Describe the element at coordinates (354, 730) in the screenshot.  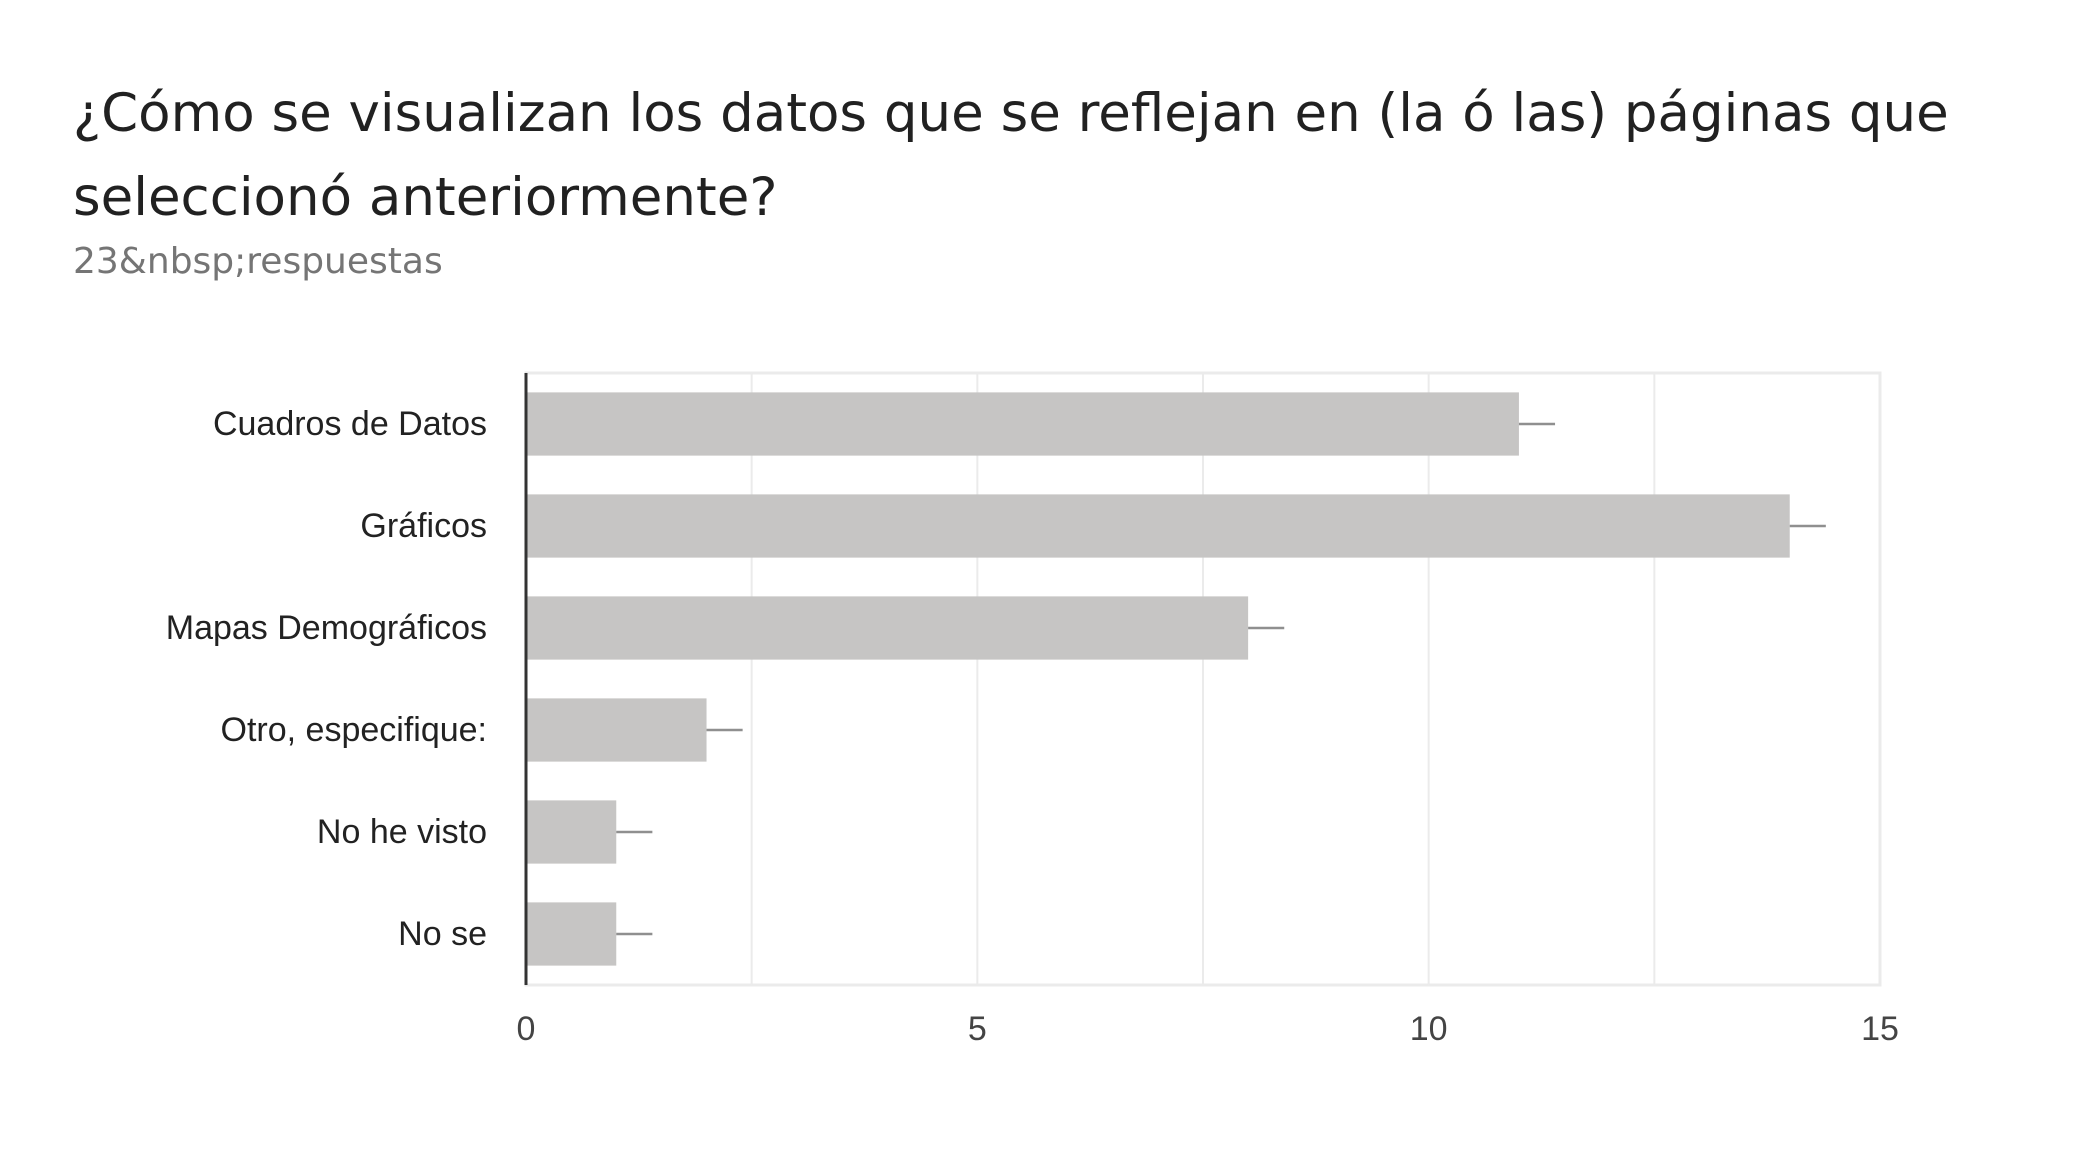
I see `category-label-3: Otro, especifique:` at that location.